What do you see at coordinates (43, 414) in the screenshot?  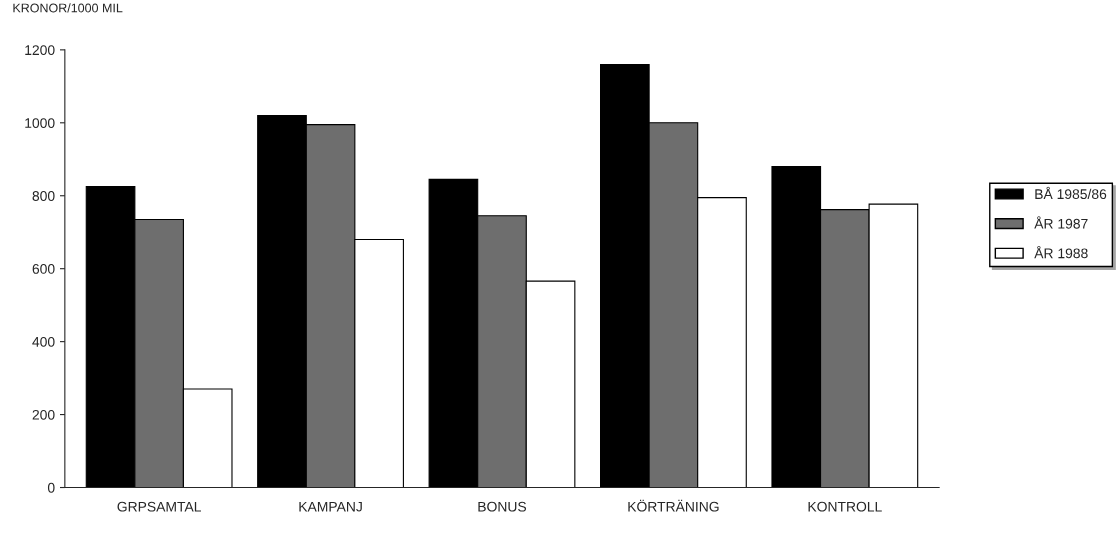 I see `y-tick-label: 200` at bounding box center [43, 414].